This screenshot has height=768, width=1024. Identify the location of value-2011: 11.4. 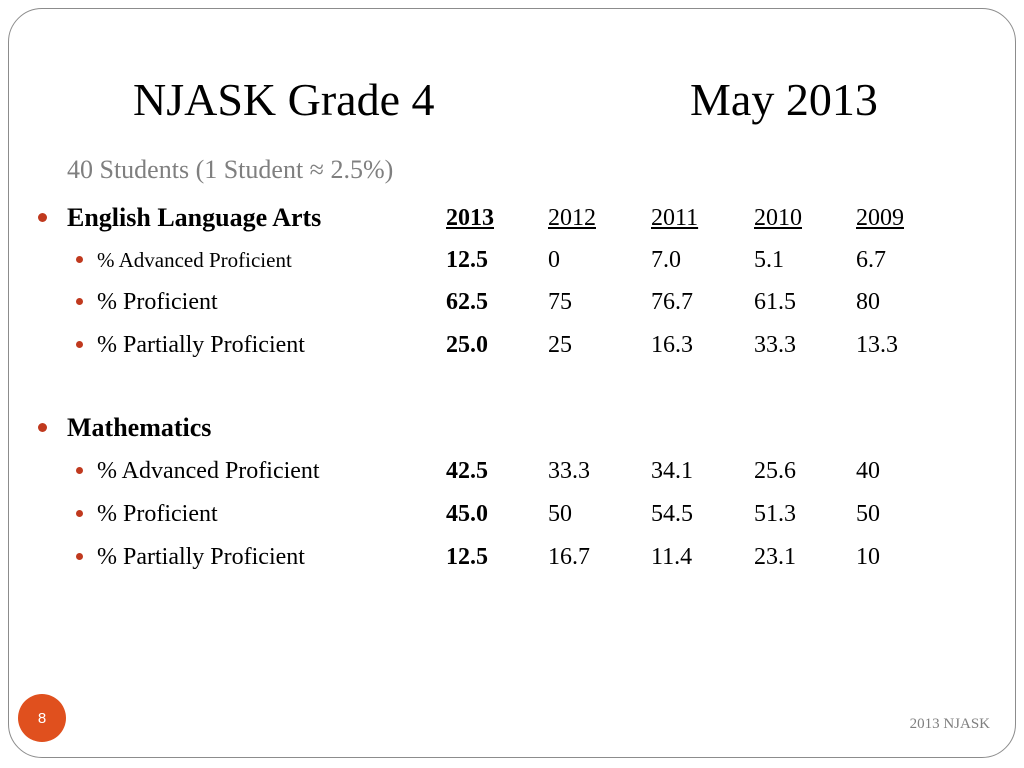
(672, 557).